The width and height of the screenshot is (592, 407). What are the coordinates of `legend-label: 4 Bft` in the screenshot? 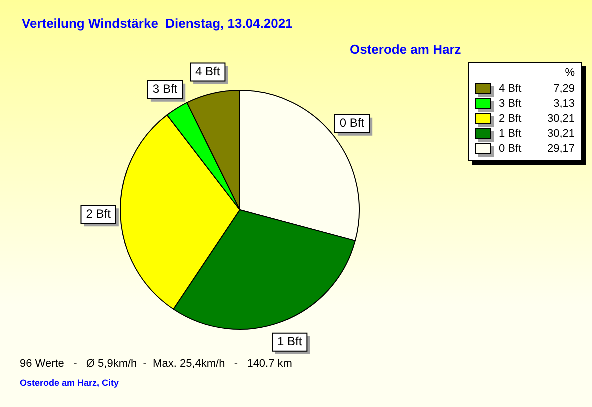 It's located at (511, 88).